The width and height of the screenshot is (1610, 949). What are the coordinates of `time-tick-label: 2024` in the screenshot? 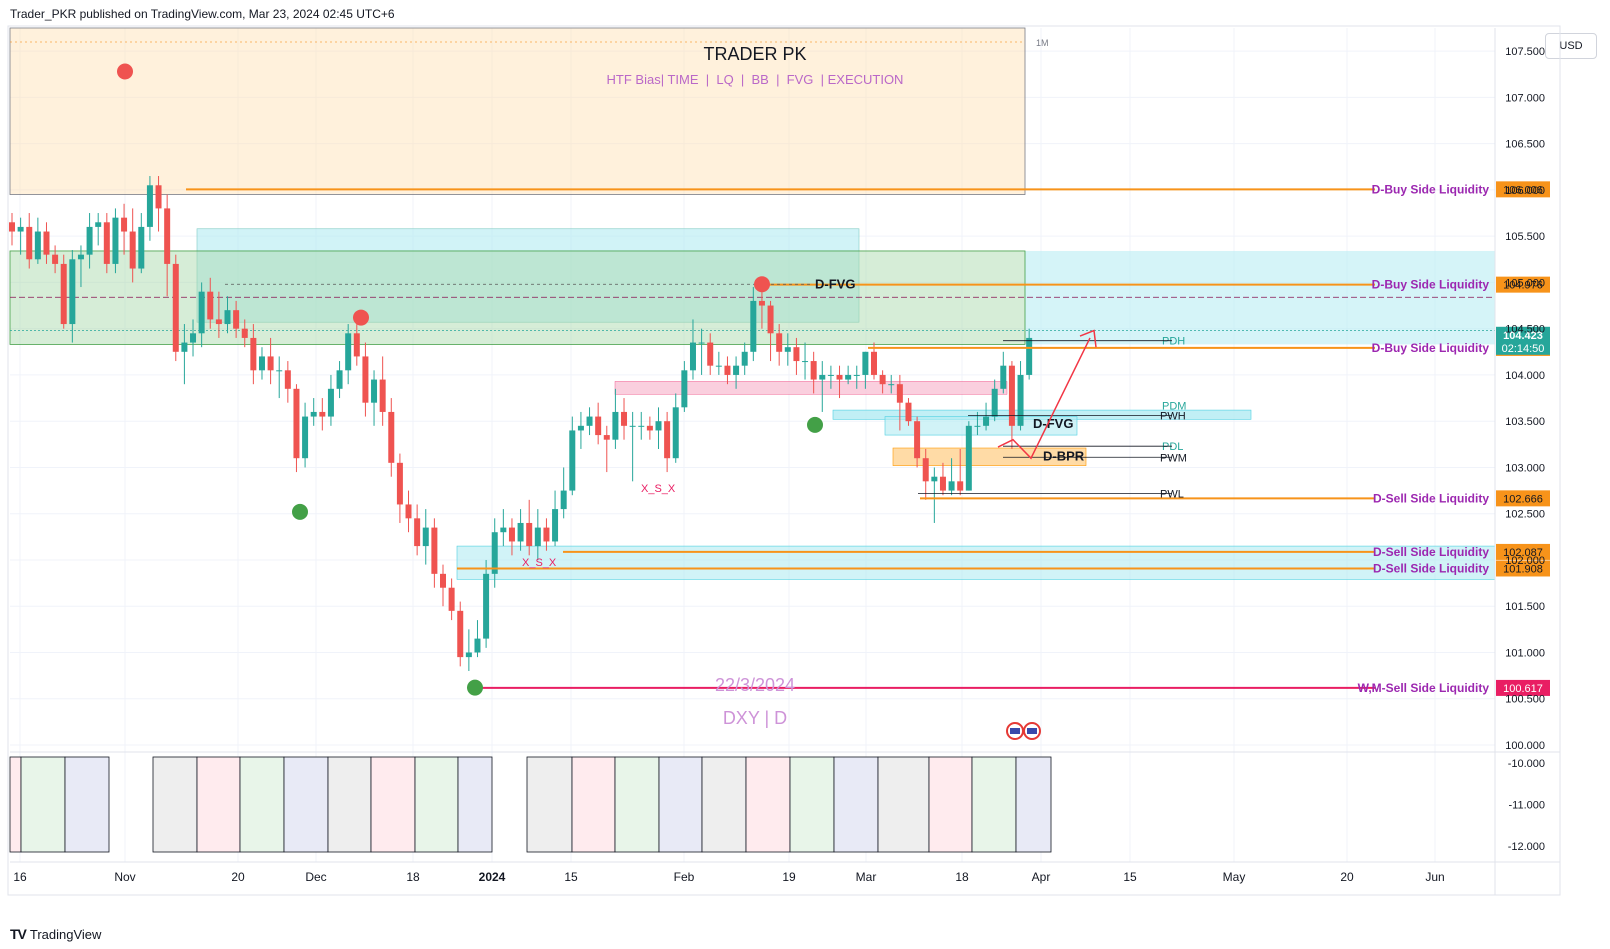 It's located at (492, 877).